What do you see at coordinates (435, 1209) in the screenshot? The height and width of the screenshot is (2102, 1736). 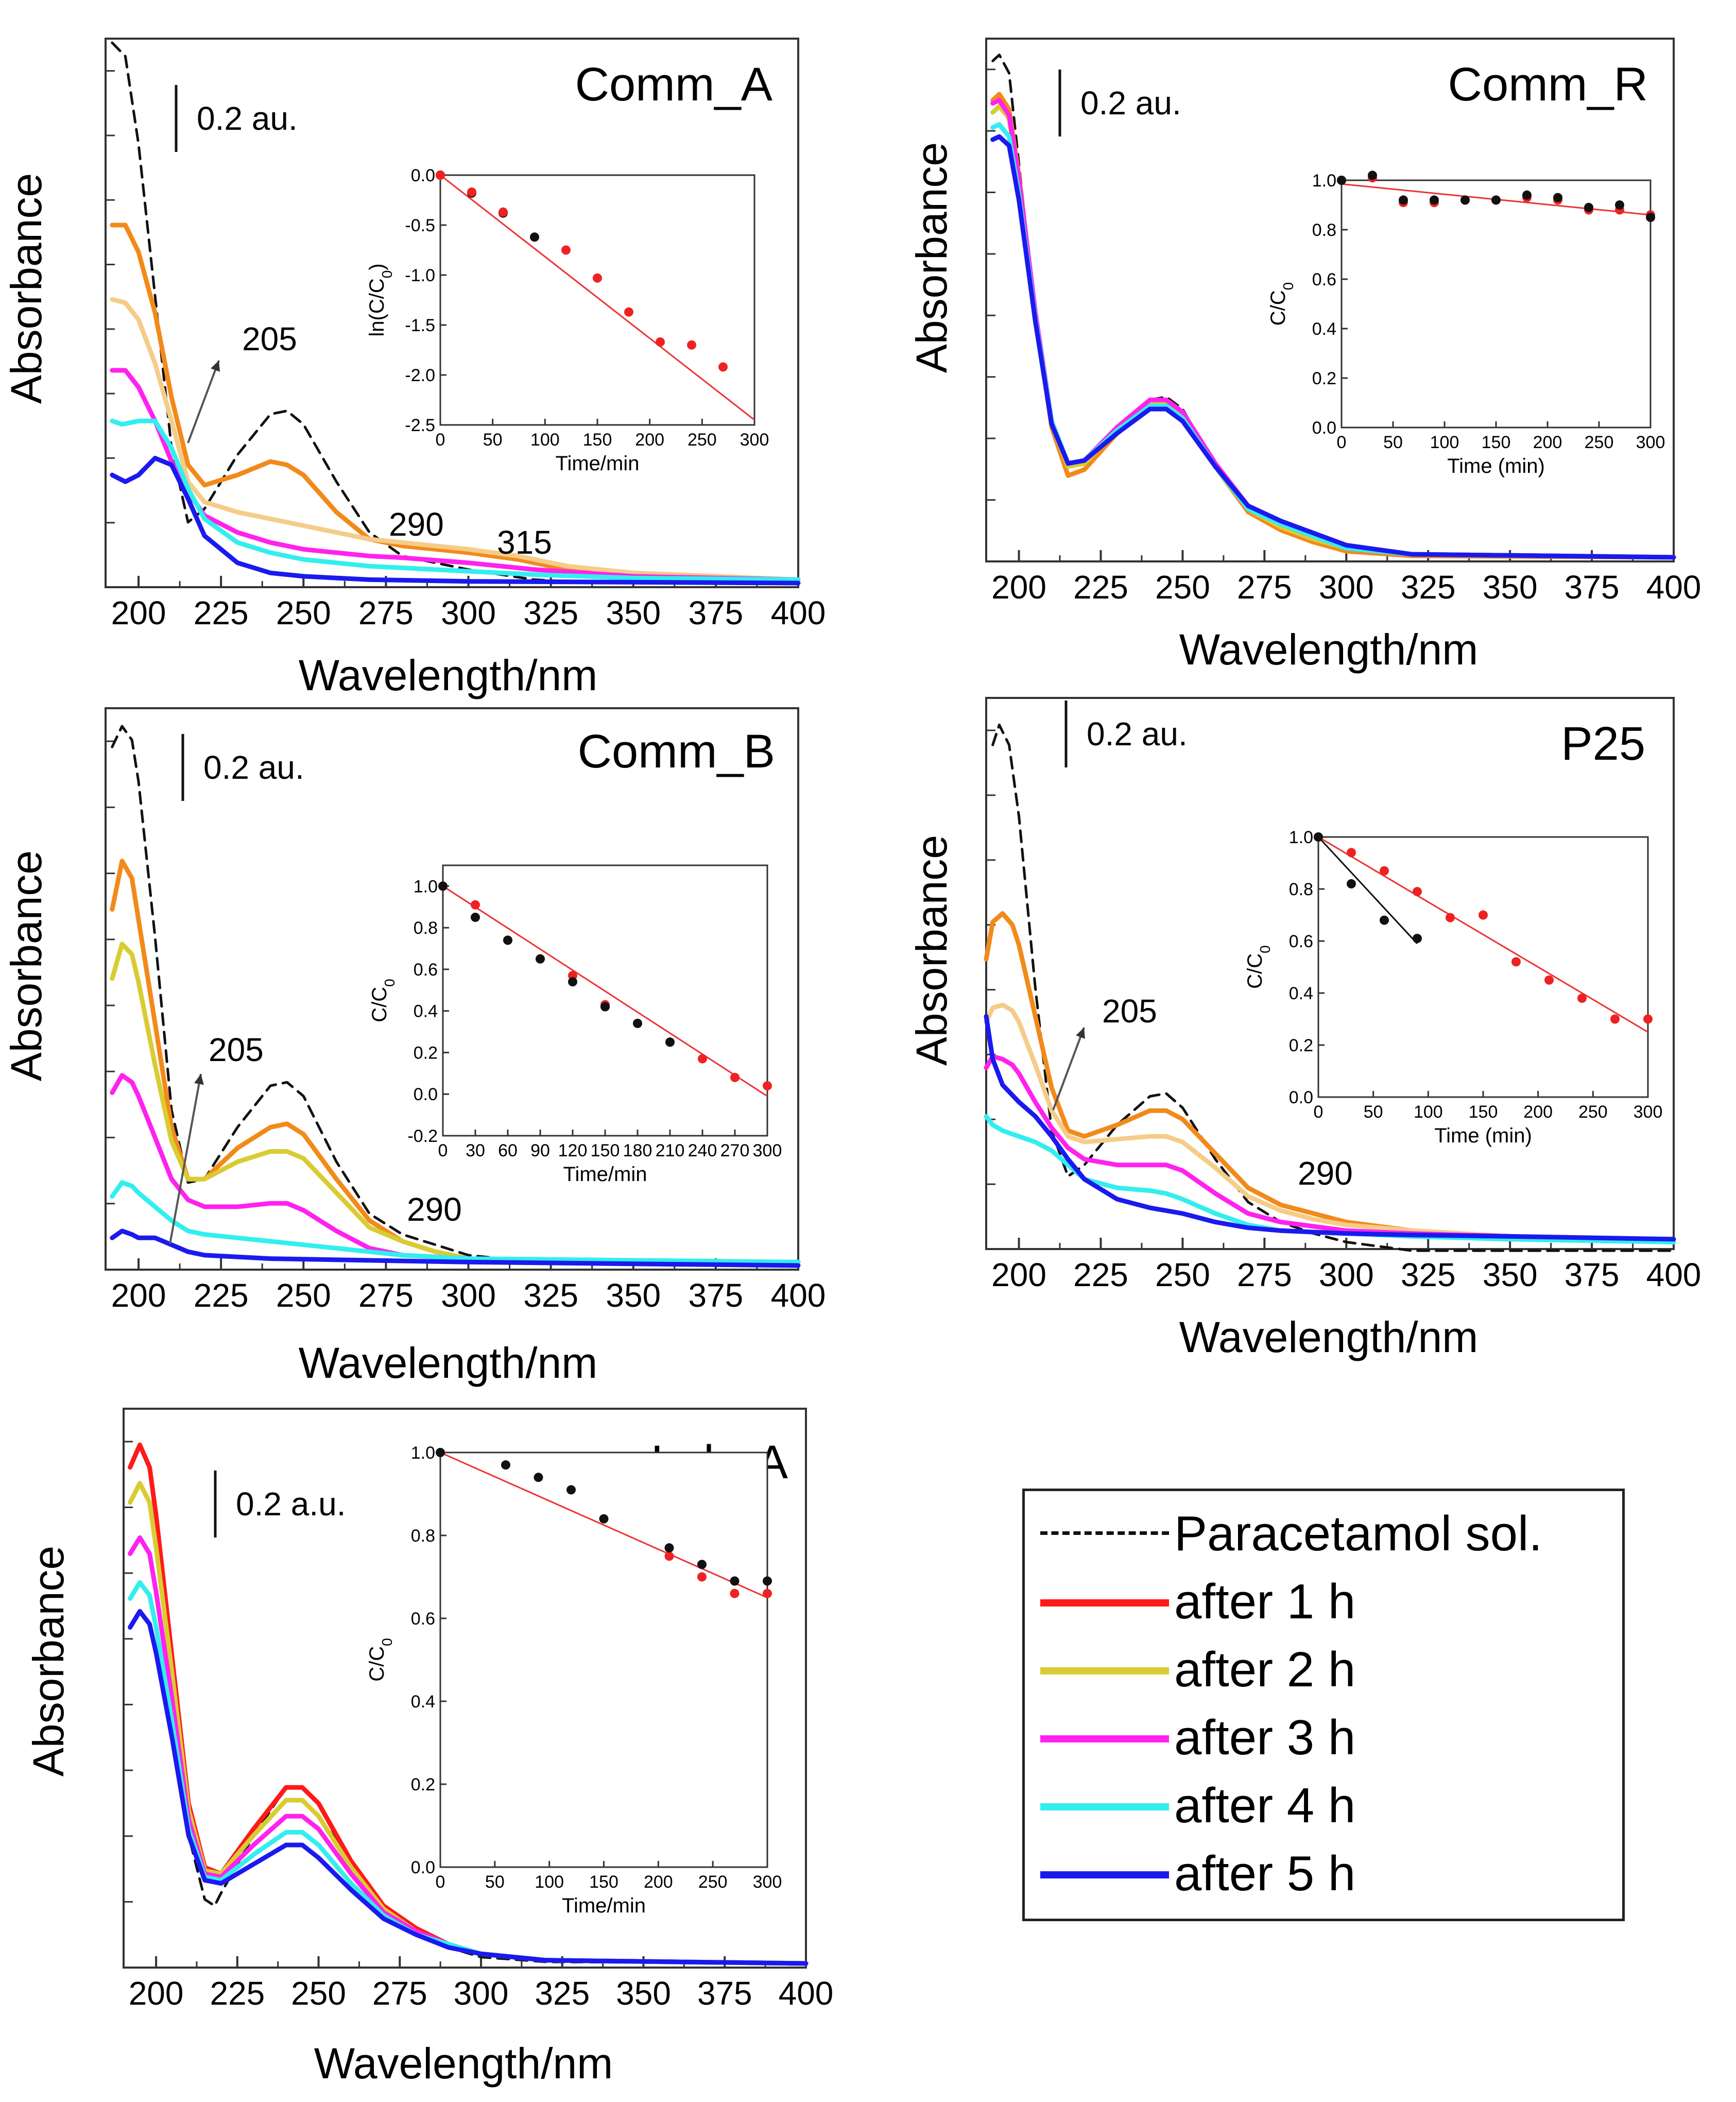 I see `annotation-label: 290` at bounding box center [435, 1209].